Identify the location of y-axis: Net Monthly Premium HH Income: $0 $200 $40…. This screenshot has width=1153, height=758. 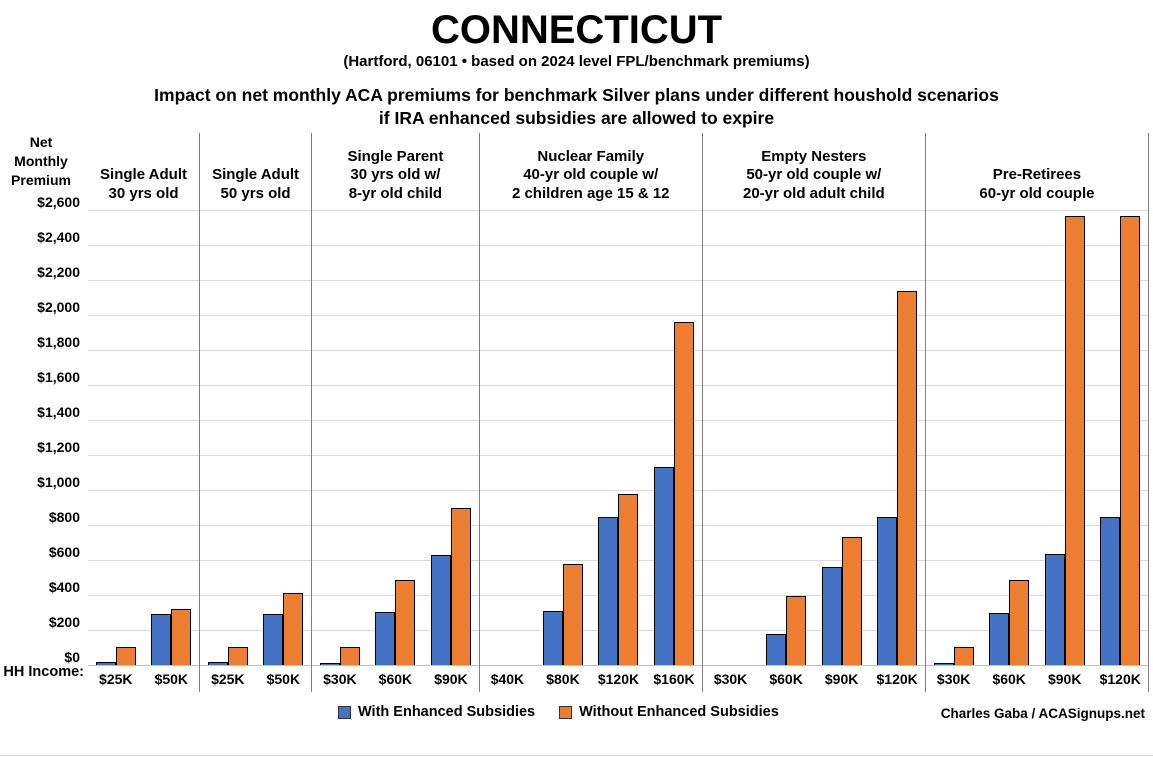
(44, 412).